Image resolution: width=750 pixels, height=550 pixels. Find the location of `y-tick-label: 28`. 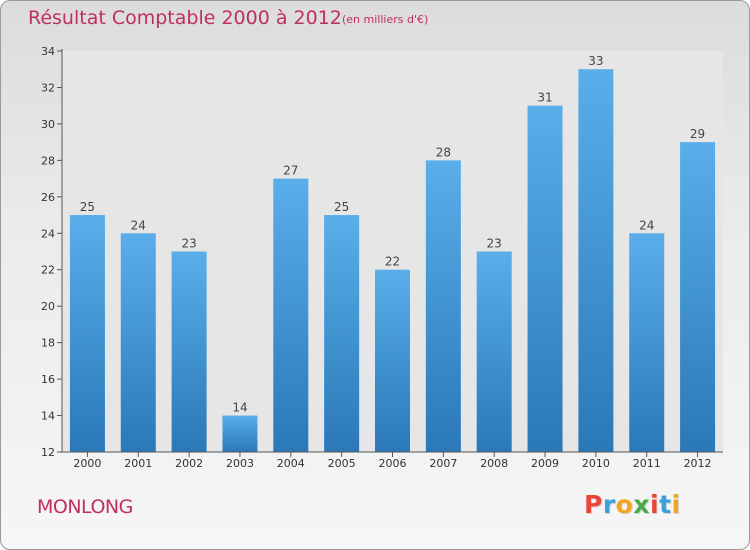

y-tick-label: 28 is located at coordinates (48, 160).